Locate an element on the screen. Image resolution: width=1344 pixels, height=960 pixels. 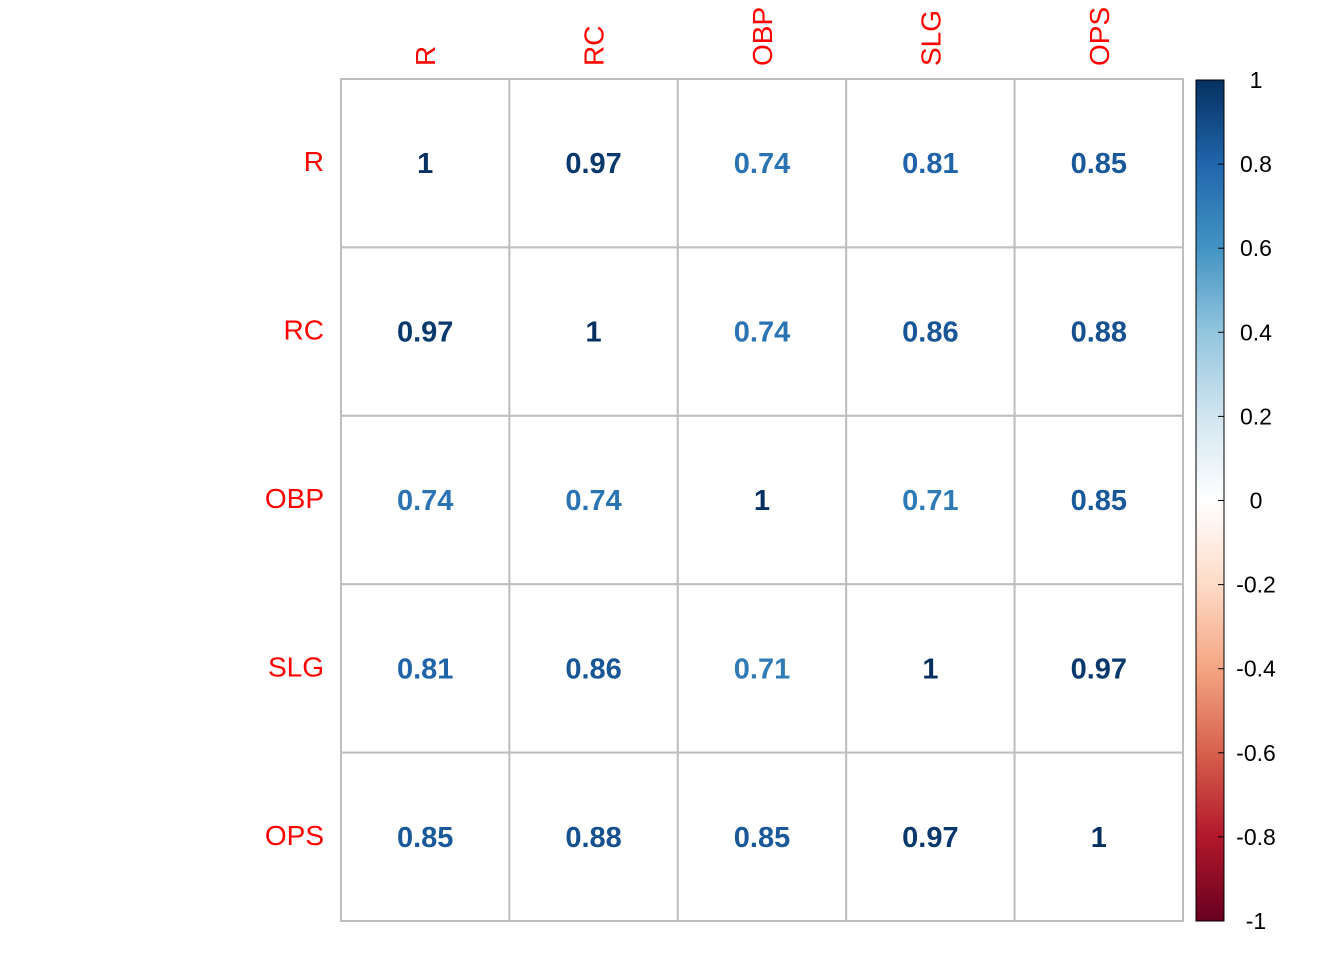
col-label-ops: OPS is located at coordinates (1099, 36).